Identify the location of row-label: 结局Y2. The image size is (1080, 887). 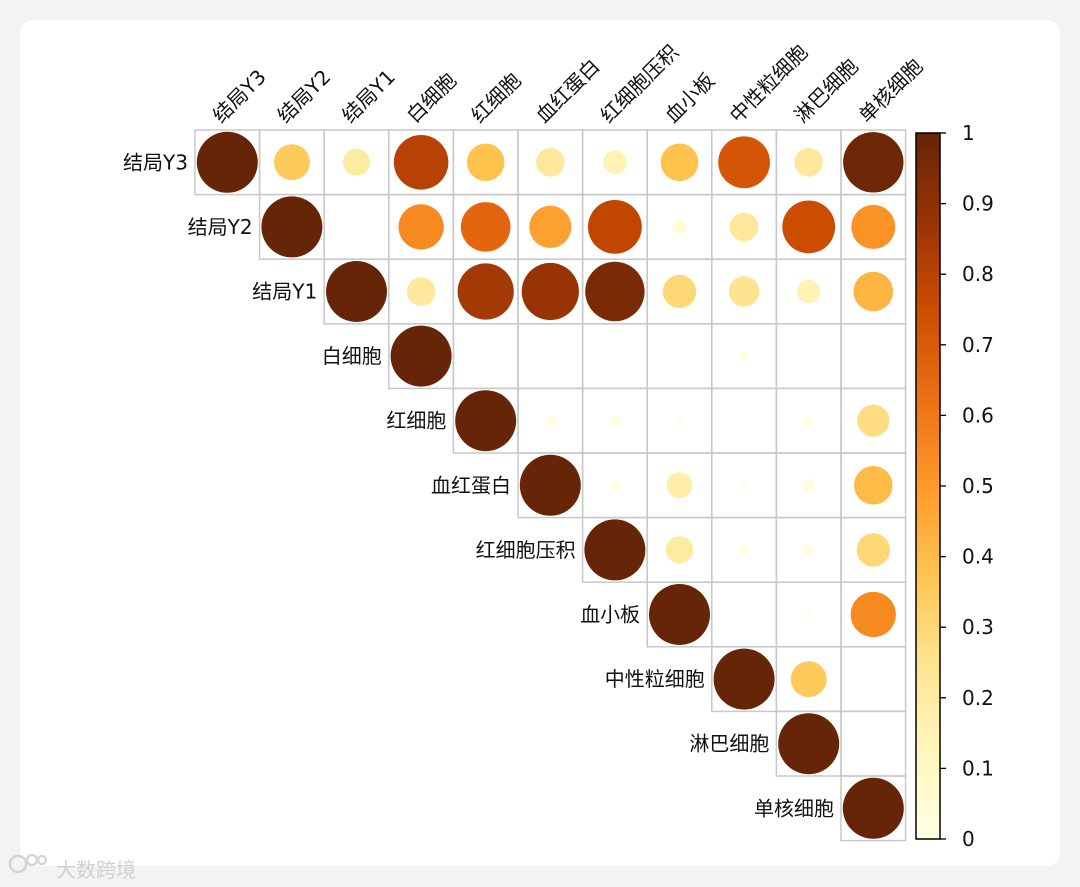
(220, 227).